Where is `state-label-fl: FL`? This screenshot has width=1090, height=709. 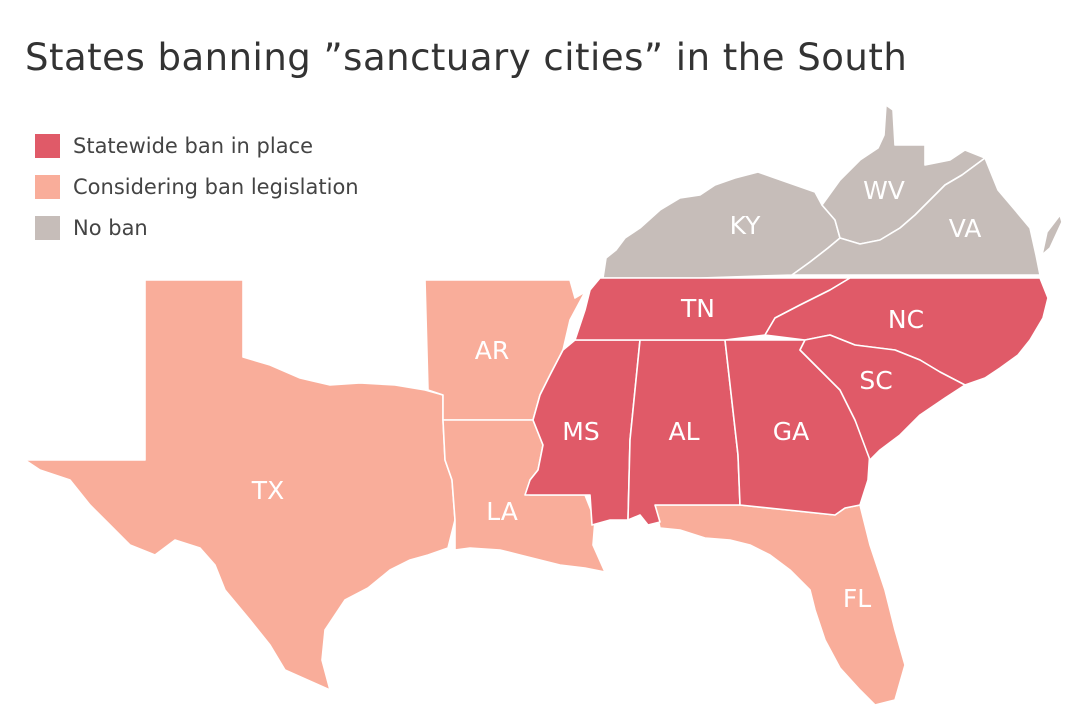
state-label-fl: FL is located at coordinates (857, 598).